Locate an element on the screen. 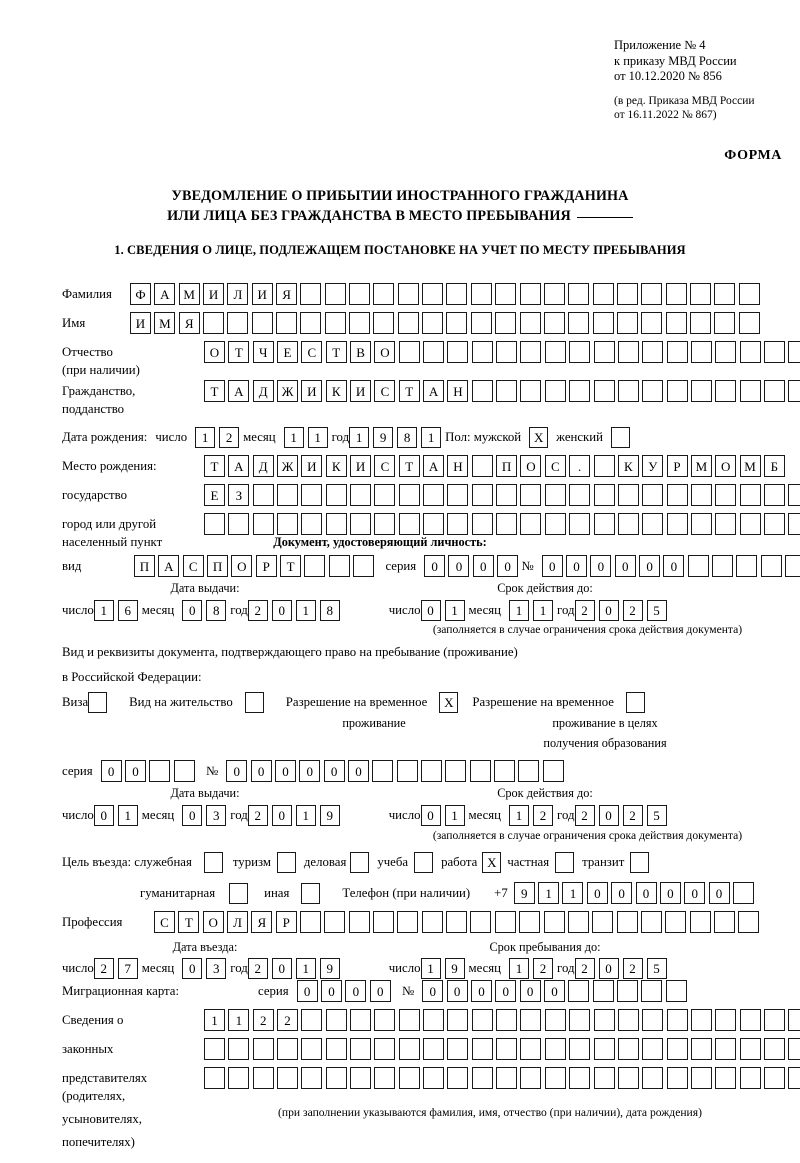 The height and width of the screenshot is (1163, 800). char-cell: Я is located at coordinates (262, 922).